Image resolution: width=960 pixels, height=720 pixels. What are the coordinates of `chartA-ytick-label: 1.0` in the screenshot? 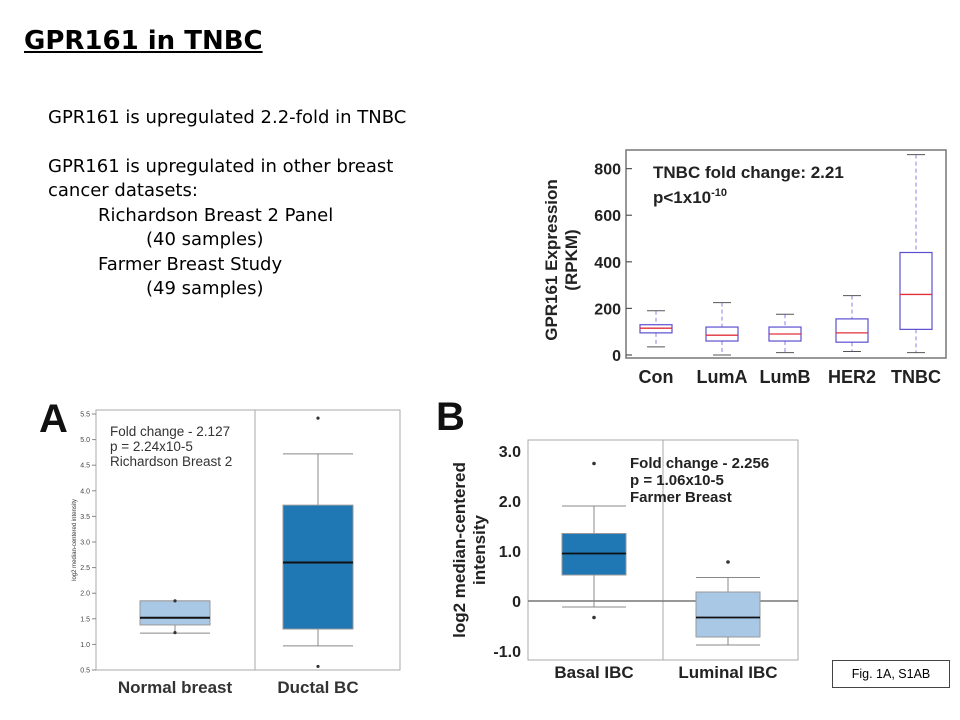 It's located at (85, 645).